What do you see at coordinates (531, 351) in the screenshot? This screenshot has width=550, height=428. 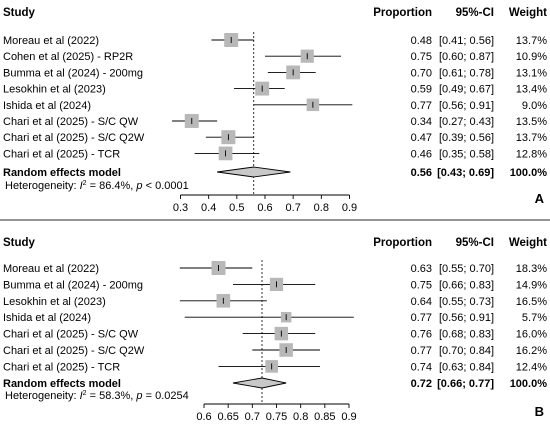 I see `study-weight: 16.2%` at bounding box center [531, 351].